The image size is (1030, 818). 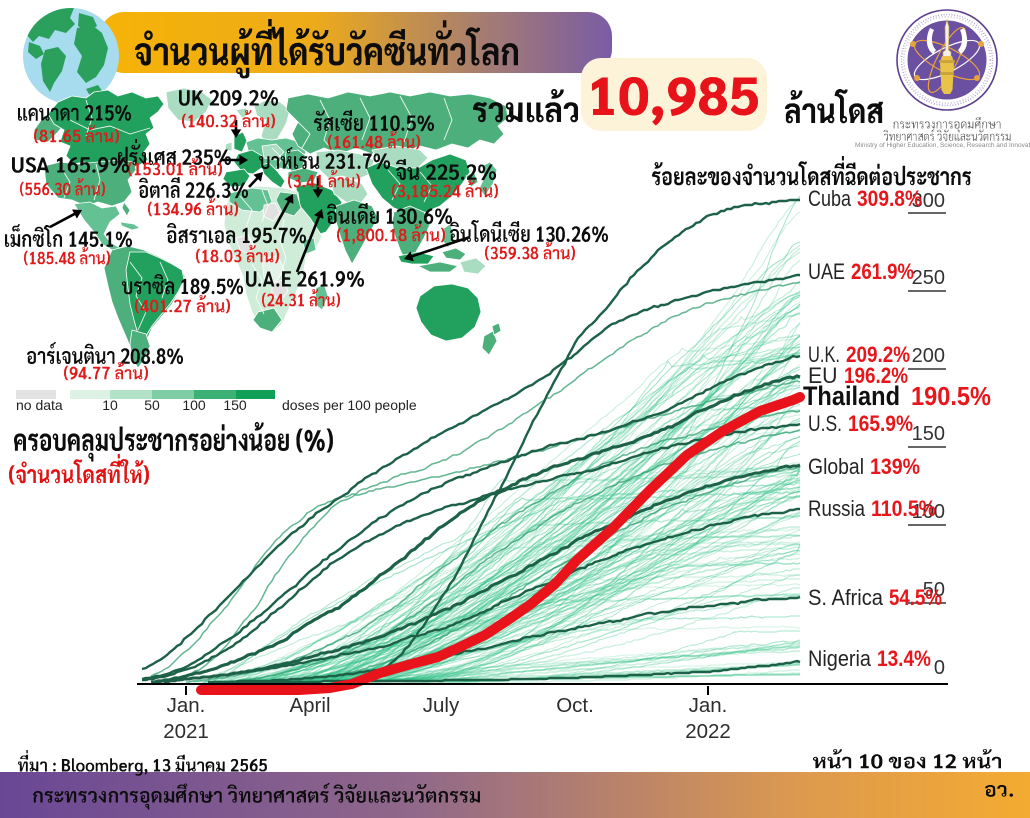 What do you see at coordinates (186, 731) in the screenshot?
I see `svg-text: 2021` at bounding box center [186, 731].